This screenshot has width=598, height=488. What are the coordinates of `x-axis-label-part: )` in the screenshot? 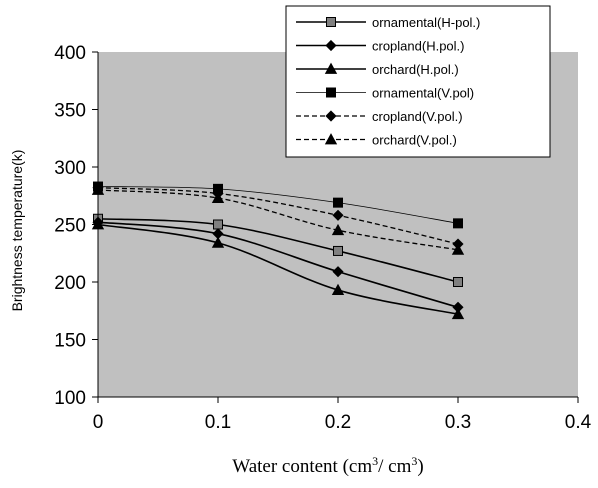 It's located at (420, 466).